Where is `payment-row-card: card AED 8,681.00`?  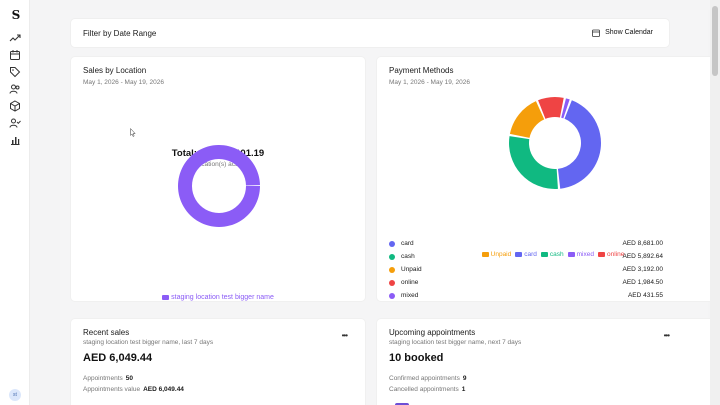
payment-row-card: card AED 8,681.00 is located at coordinates (526, 245).